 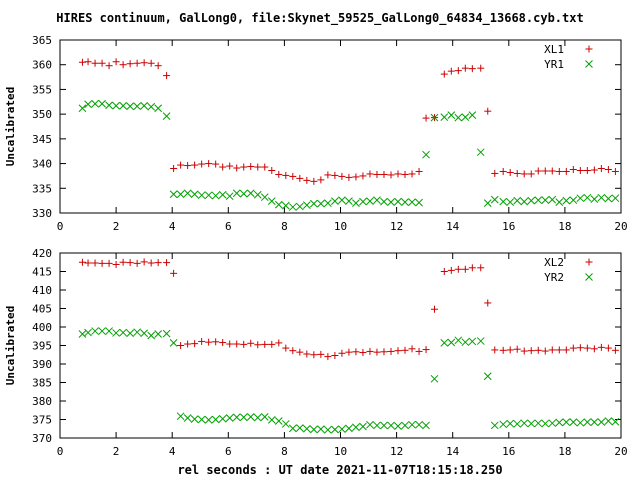 What do you see at coordinates (284, 451) in the screenshot?
I see `x-tick-label: 8` at bounding box center [284, 451].